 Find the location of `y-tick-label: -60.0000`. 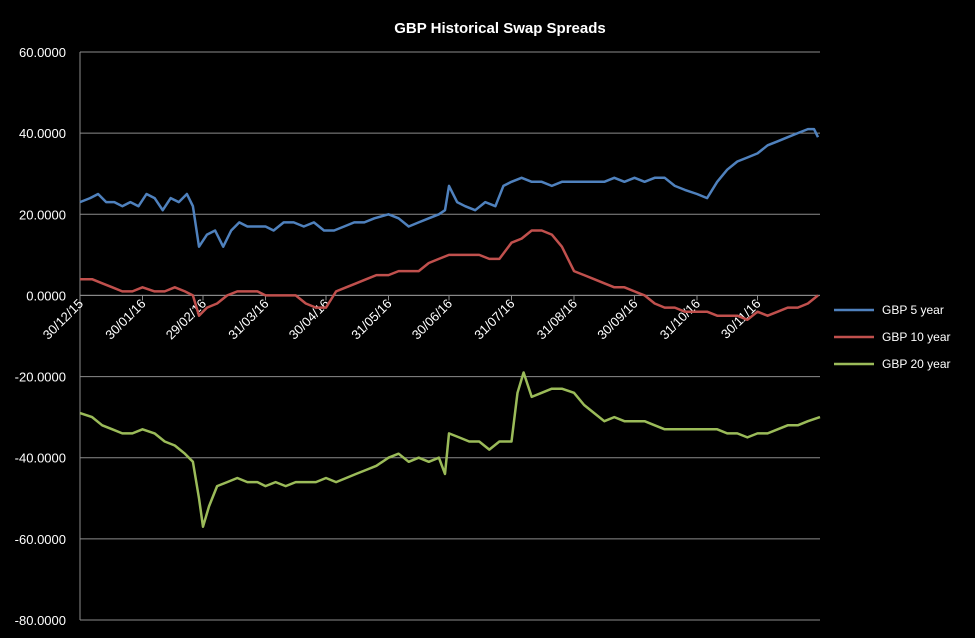

y-tick-label: -60.0000 is located at coordinates (40, 539).